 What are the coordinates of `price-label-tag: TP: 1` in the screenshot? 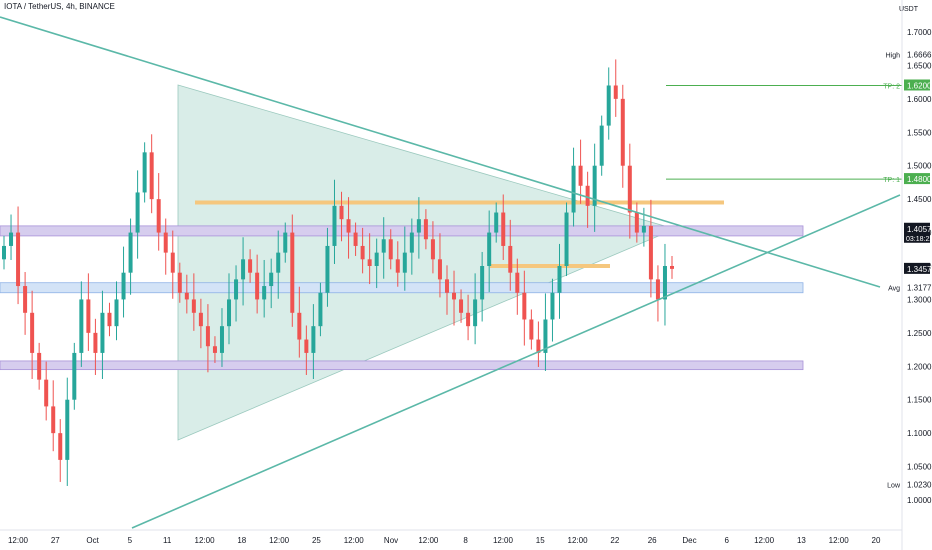 It's located at (891, 180).